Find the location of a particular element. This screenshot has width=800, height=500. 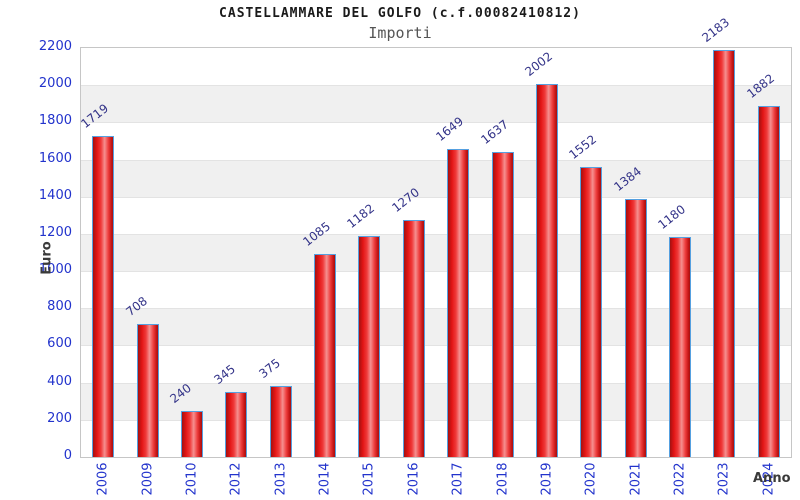

y-tick-label: 200 is located at coordinates (59, 418).